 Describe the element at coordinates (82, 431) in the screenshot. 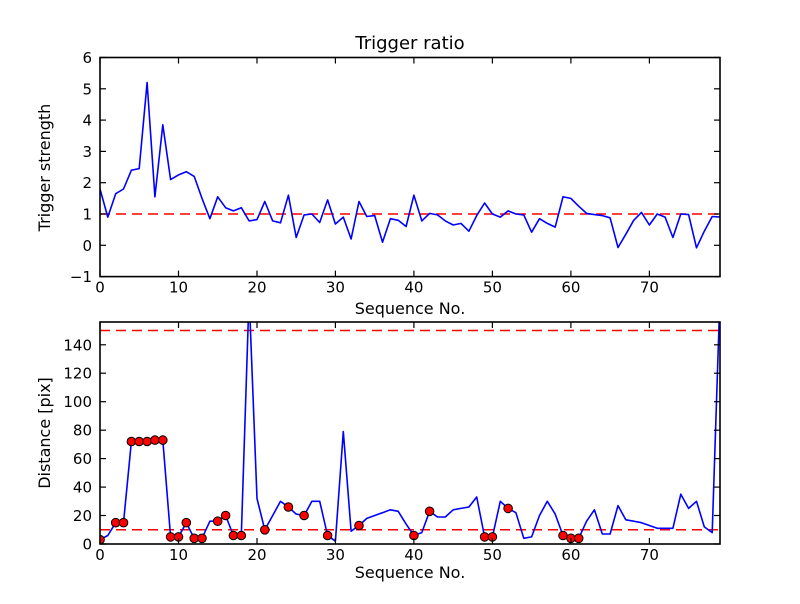

I see `y-tick-label: 80` at that location.